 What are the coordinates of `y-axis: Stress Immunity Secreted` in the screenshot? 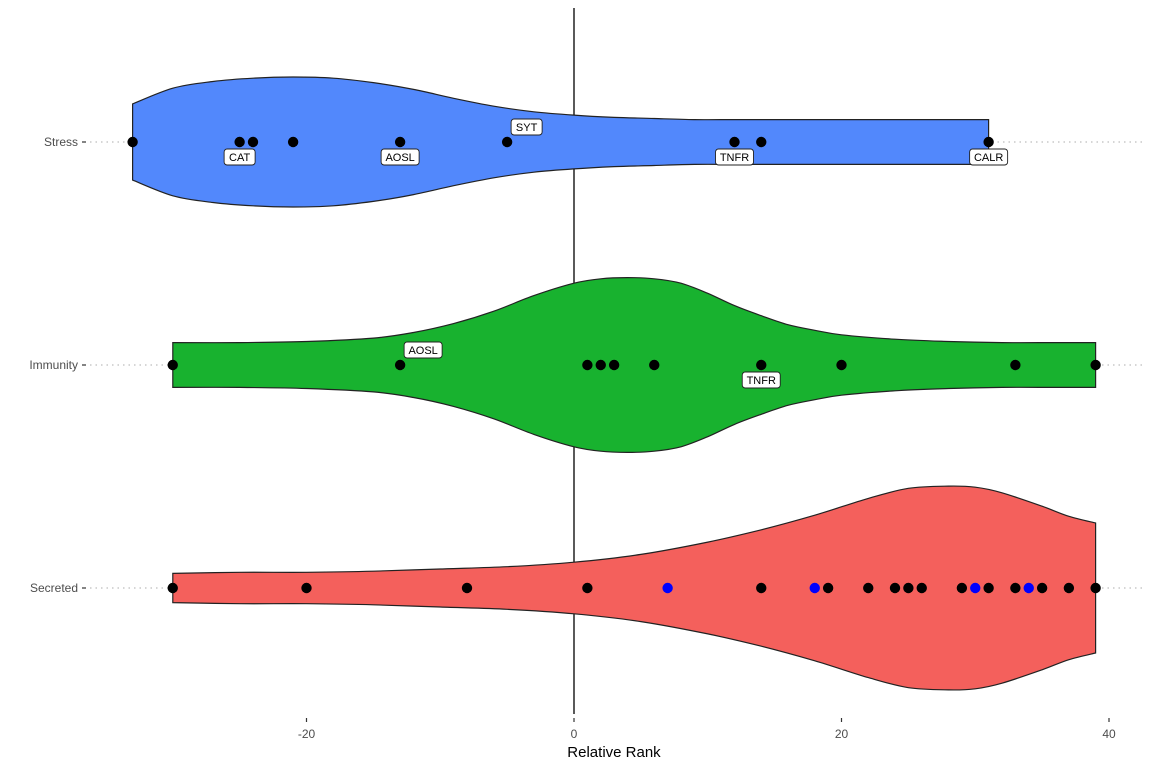 It's located at (57, 365).